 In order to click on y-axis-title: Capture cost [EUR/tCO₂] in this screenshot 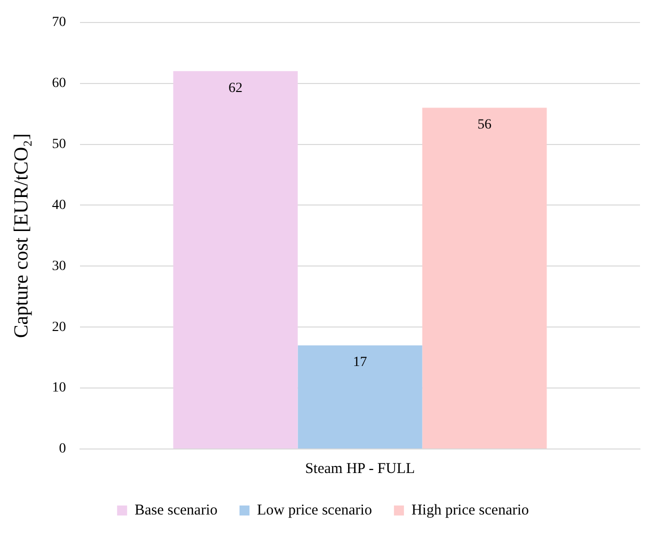, I will do `click(21, 235)`.